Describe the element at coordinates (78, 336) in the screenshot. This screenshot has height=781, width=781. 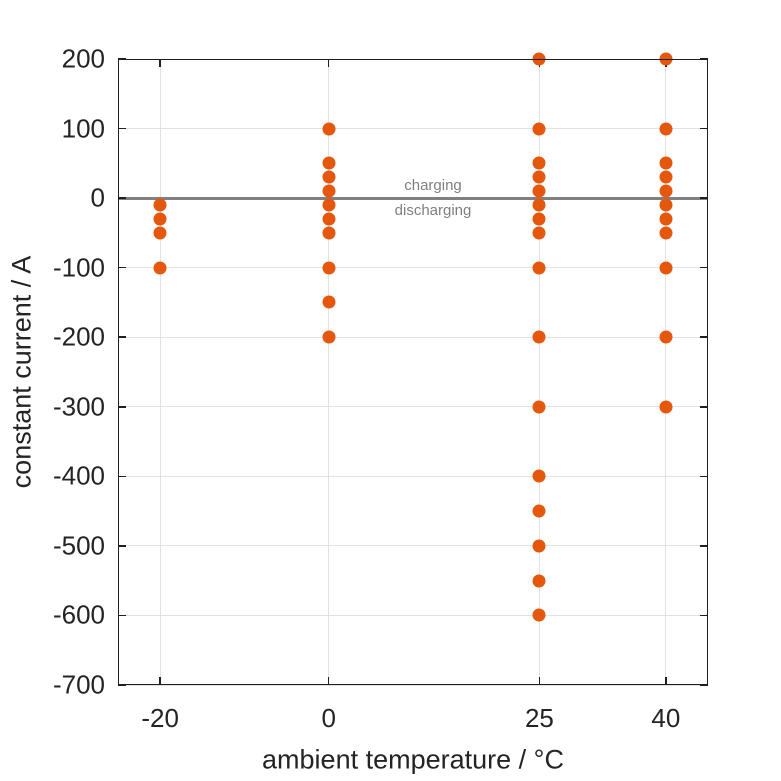
I see `y-tick-label: -200` at that location.